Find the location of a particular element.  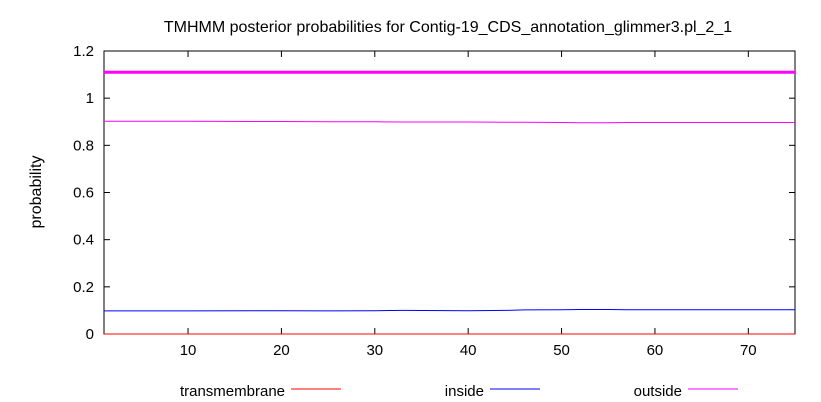

x-tick-label: 70 is located at coordinates (748, 350).